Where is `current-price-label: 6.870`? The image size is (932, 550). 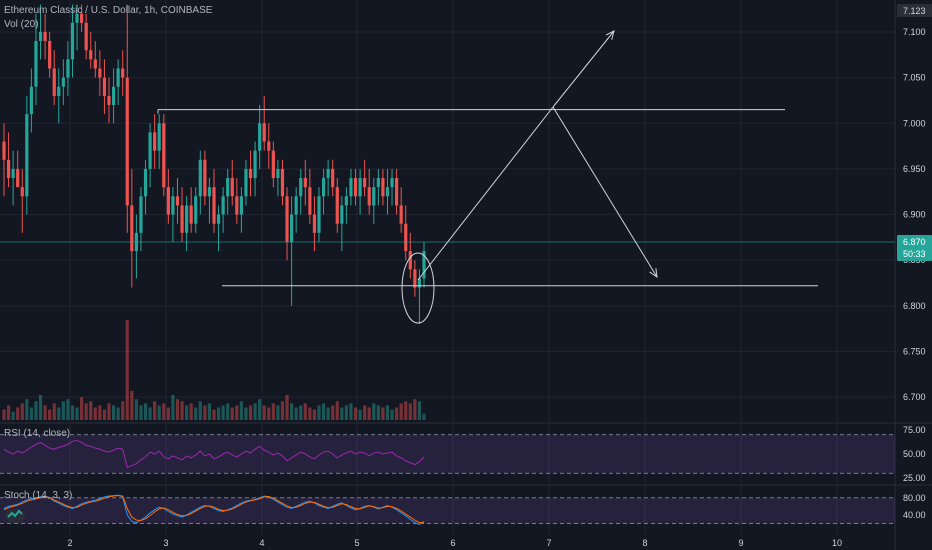
current-price-label: 6.870 is located at coordinates (914, 242).